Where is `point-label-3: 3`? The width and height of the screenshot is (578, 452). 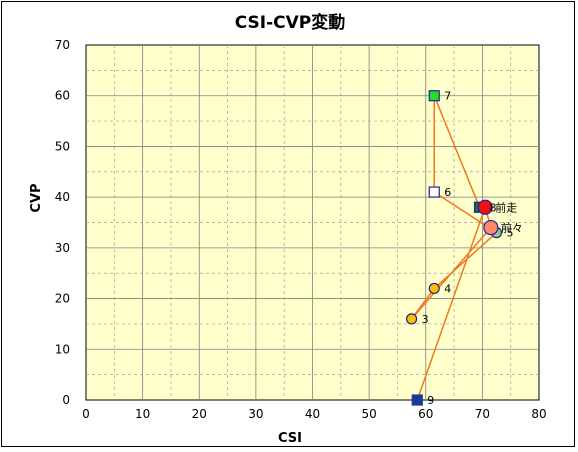
point-label-3: 3 is located at coordinates (425, 319).